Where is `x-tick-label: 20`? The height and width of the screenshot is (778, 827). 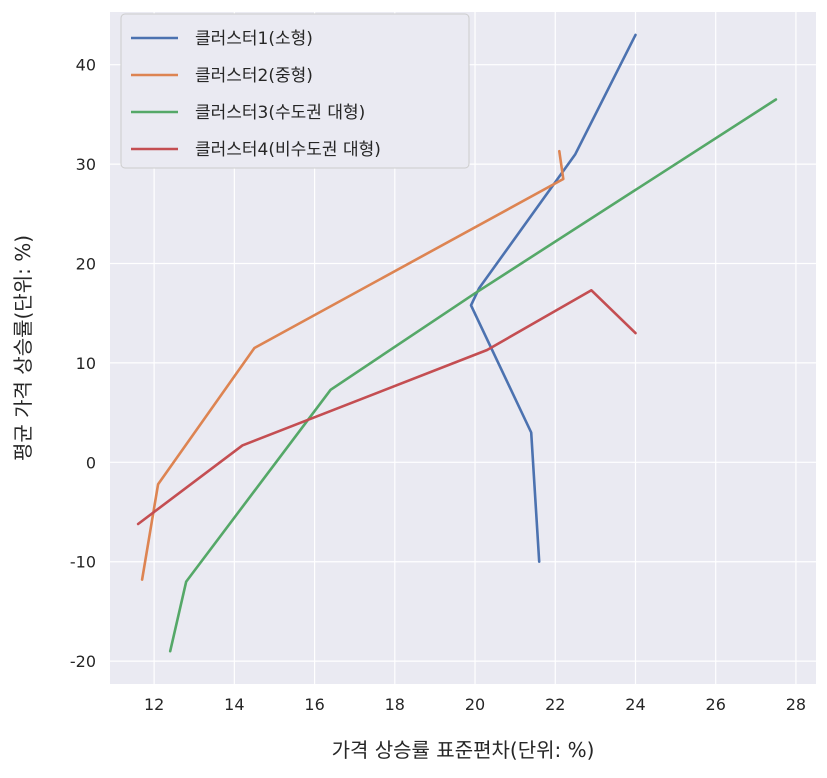 x-tick-label: 20 is located at coordinates (475, 704).